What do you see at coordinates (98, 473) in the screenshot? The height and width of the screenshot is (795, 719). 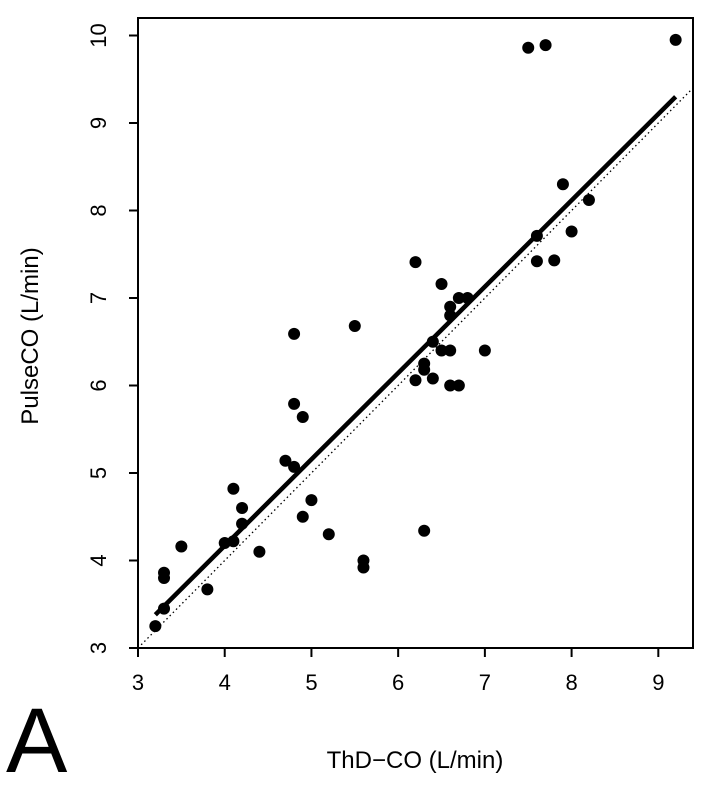 I see `y-tick-label: 5` at bounding box center [98, 473].